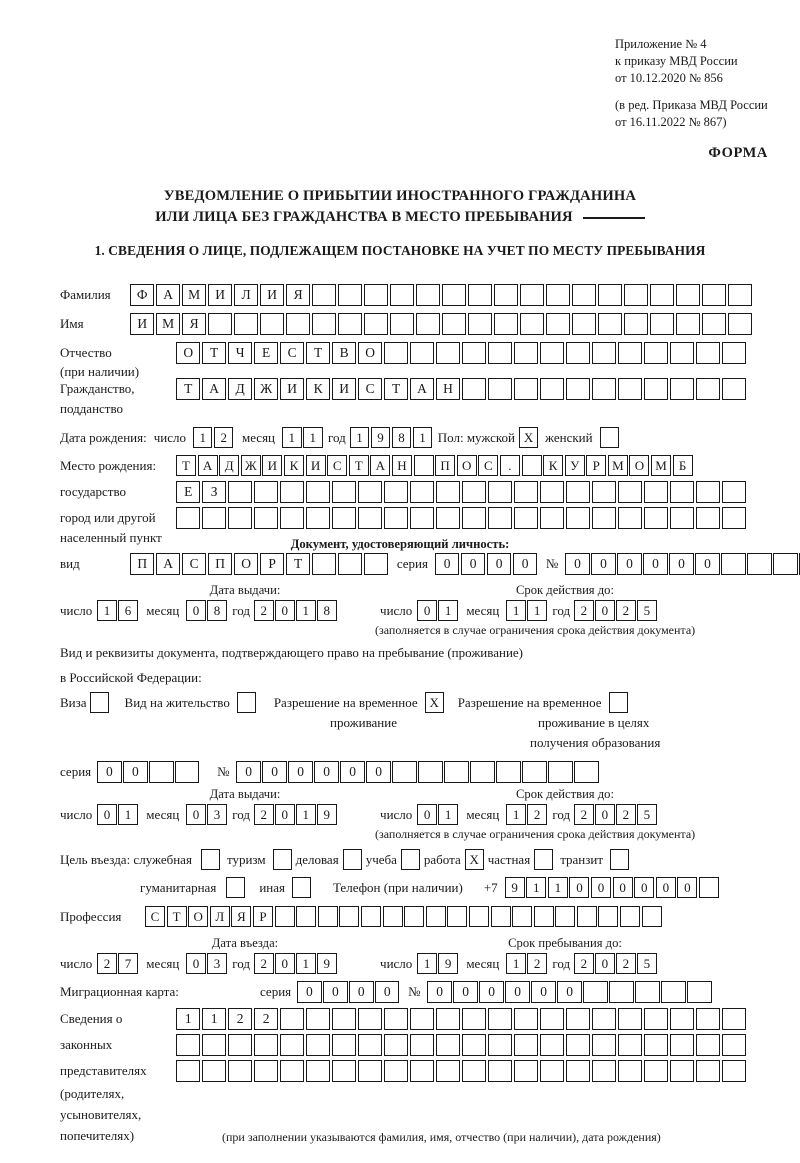 The width and height of the screenshot is (800, 1163). What do you see at coordinates (434, 702) in the screenshot?
I see `temp-residence-checkbox: X` at bounding box center [434, 702].